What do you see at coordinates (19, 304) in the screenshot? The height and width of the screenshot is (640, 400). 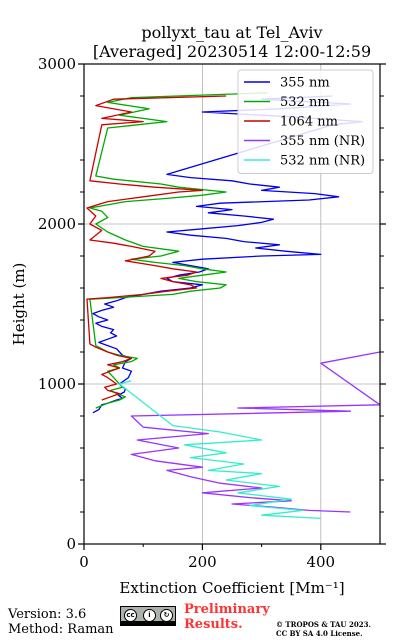 I see `y-axis-label: Height (m)` at bounding box center [19, 304].